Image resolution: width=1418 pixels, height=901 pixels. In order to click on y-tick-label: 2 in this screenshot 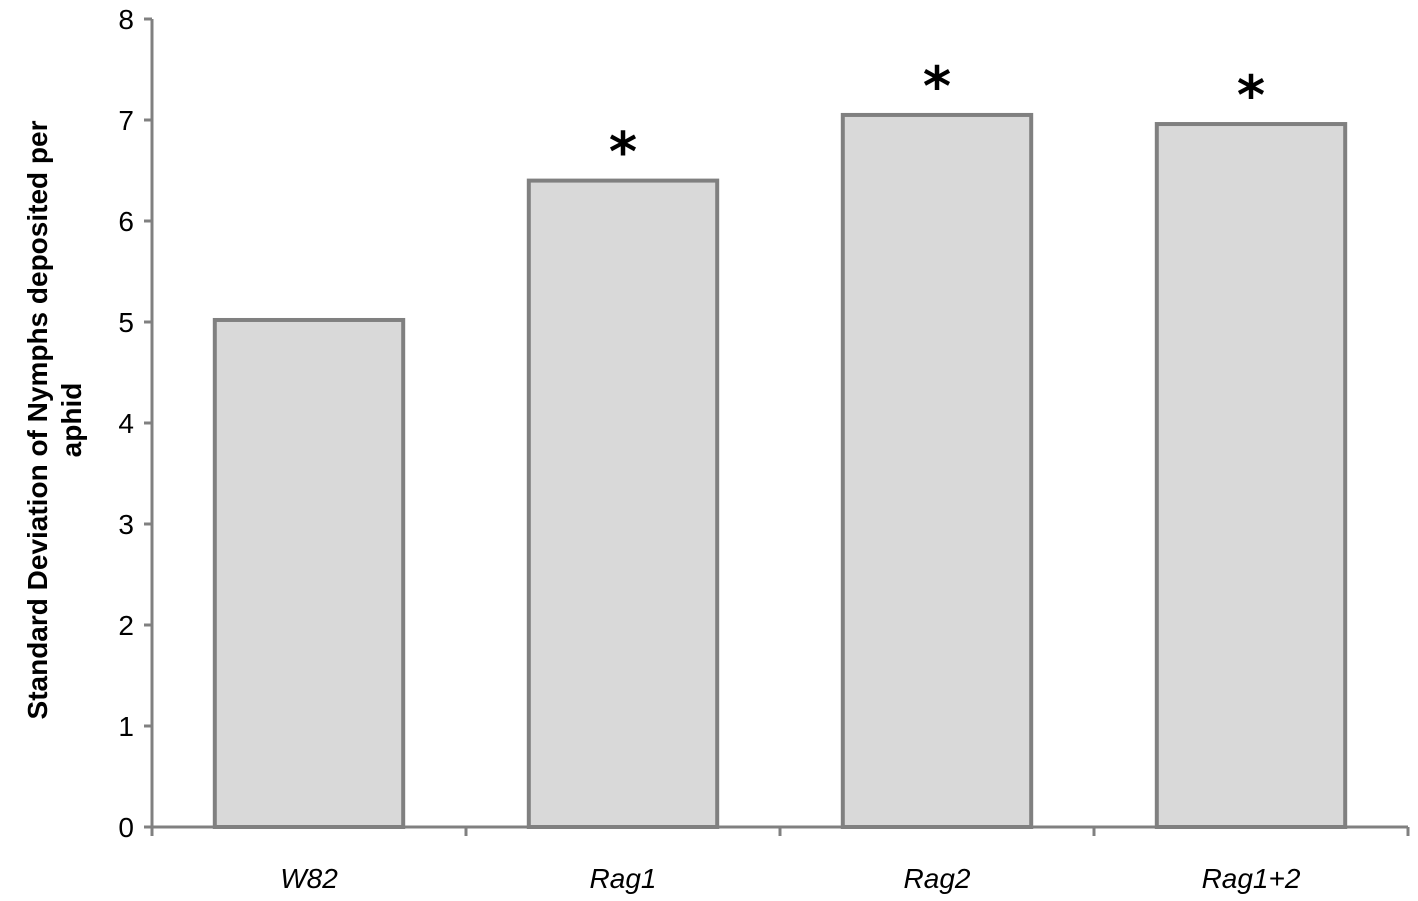, I will do `click(126, 625)`.